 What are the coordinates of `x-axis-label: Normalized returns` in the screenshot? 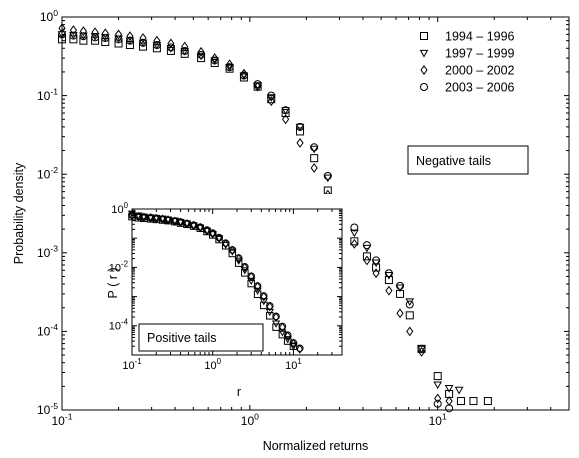 It's located at (316, 446).